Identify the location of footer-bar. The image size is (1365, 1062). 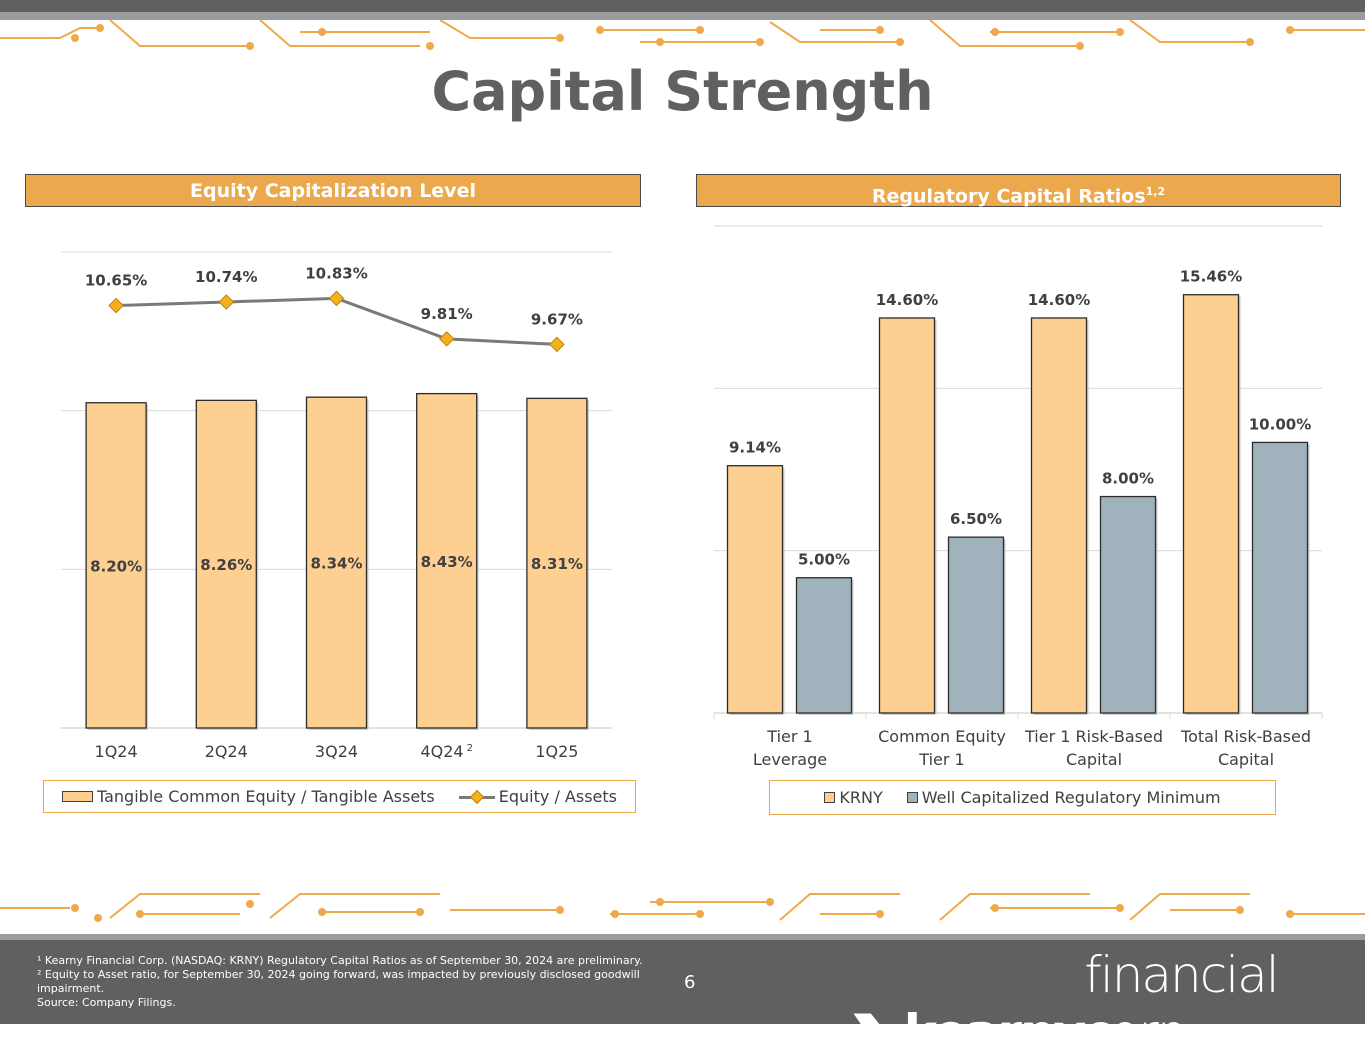
(682, 979).